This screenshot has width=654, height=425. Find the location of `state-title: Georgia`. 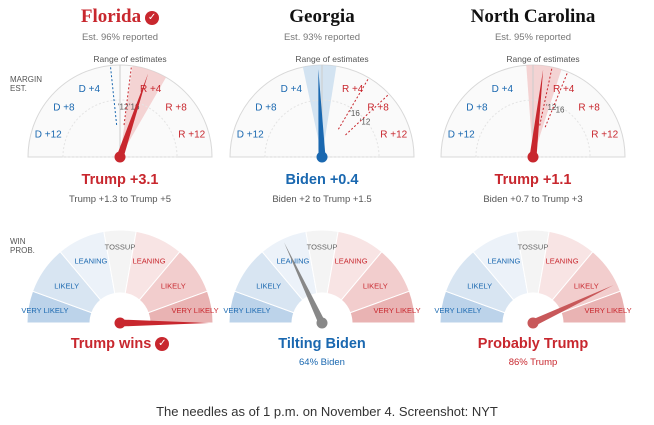

state-title: Georgia is located at coordinates (322, 16).